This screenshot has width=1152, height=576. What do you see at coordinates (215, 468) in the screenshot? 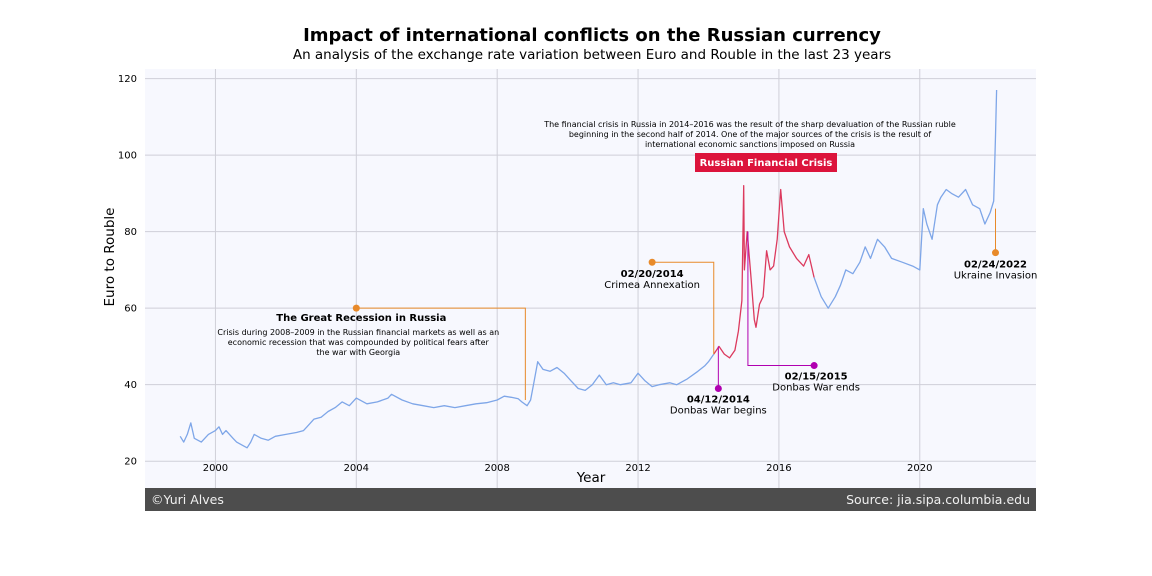
I see `x-tick-label: 2000` at bounding box center [215, 468].